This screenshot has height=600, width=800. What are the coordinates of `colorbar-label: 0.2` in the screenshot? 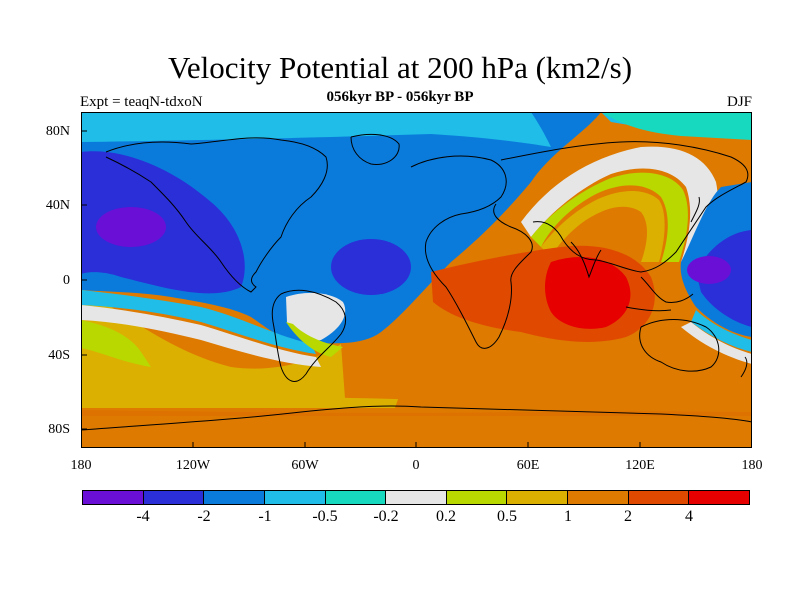 It's located at (446, 516).